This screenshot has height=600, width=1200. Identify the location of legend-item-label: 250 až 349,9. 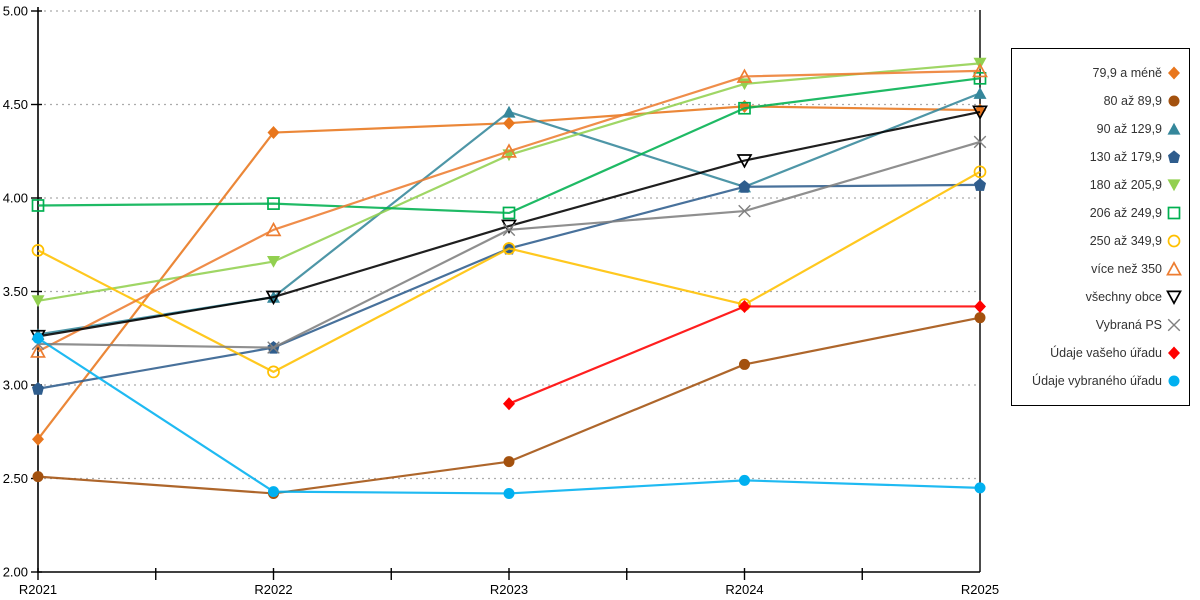
(1125, 240).